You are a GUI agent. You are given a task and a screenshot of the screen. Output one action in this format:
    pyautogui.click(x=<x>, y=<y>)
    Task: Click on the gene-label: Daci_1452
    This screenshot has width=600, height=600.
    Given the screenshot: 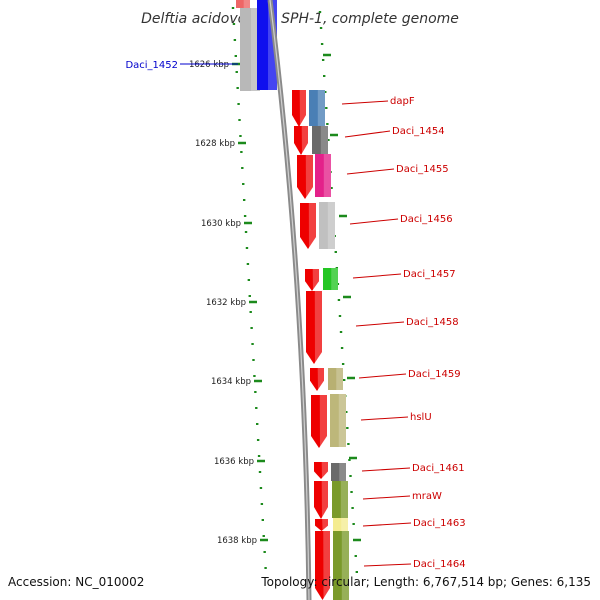 What is the action you would take?
    pyautogui.click(x=151, y=65)
    